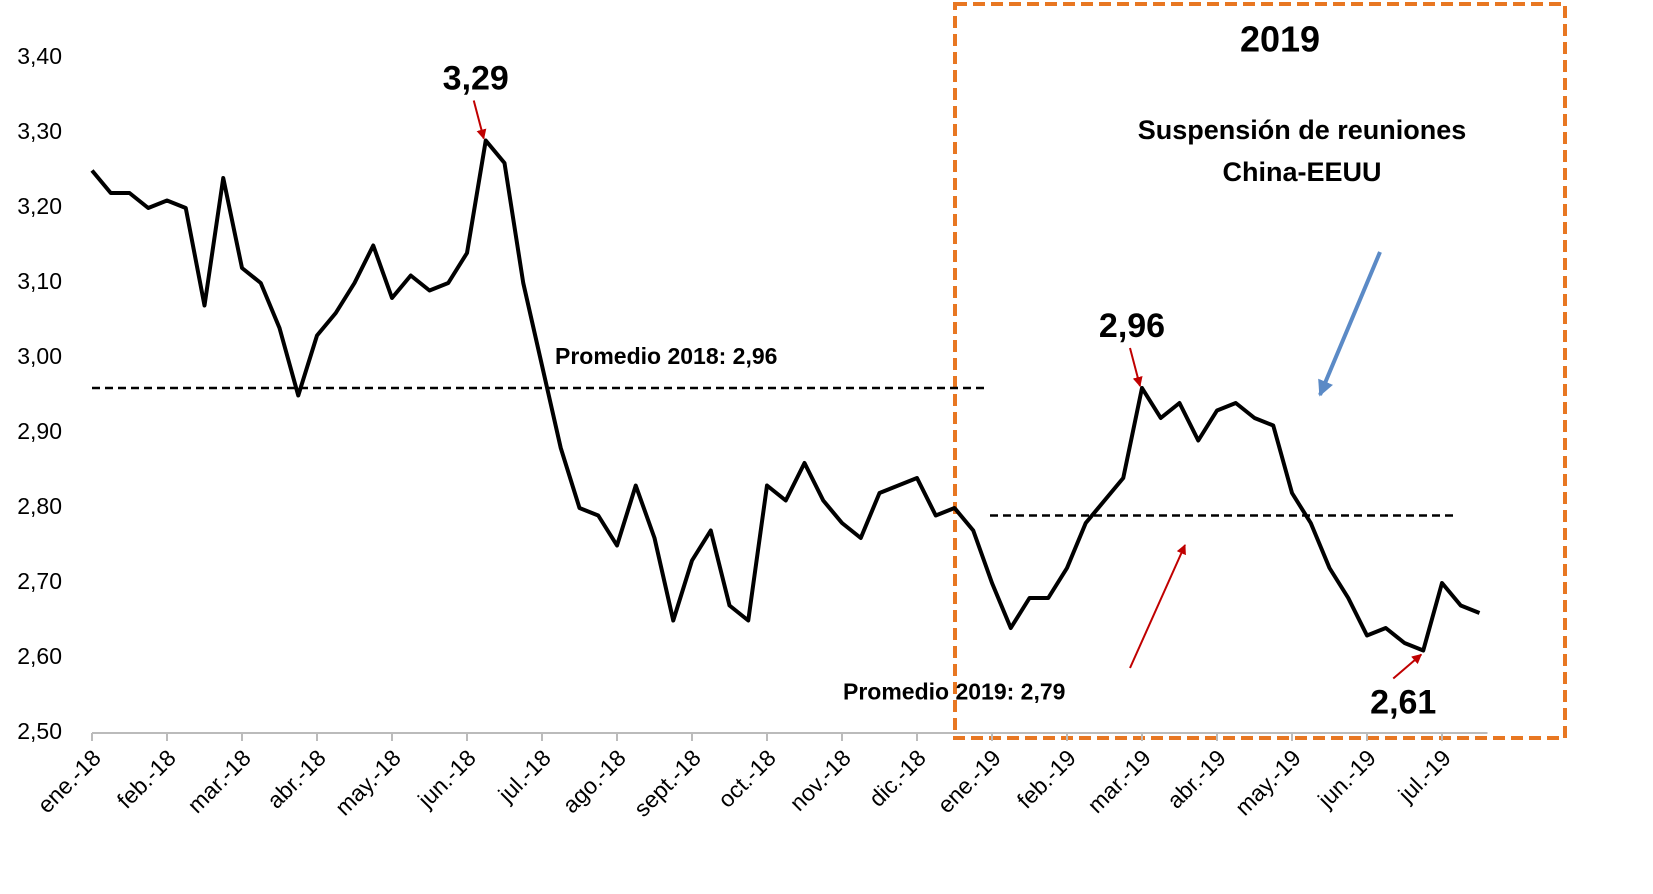 The image size is (1653, 894). Describe the element at coordinates (39, 731) in the screenshot. I see `y-tick-label: 2,50` at that location.